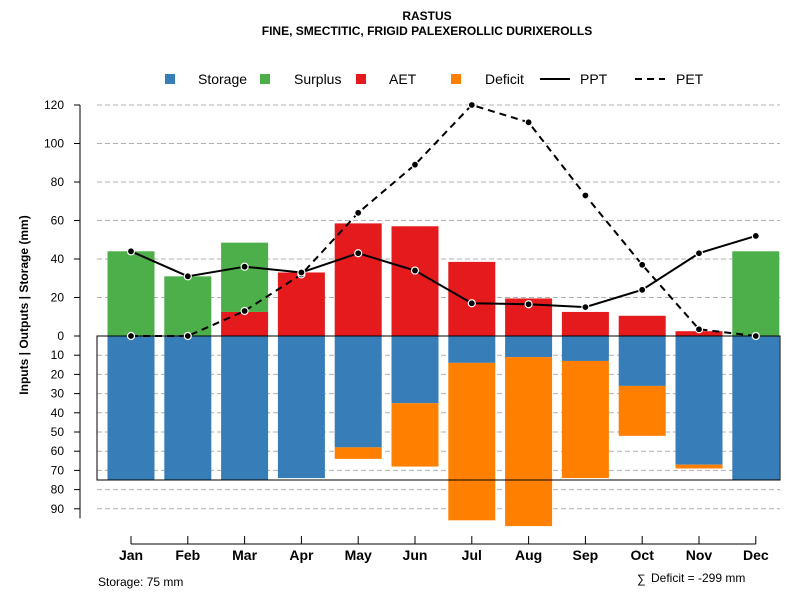  What do you see at coordinates (361, 79) in the screenshot?
I see `legend-swatch-aet` at bounding box center [361, 79].